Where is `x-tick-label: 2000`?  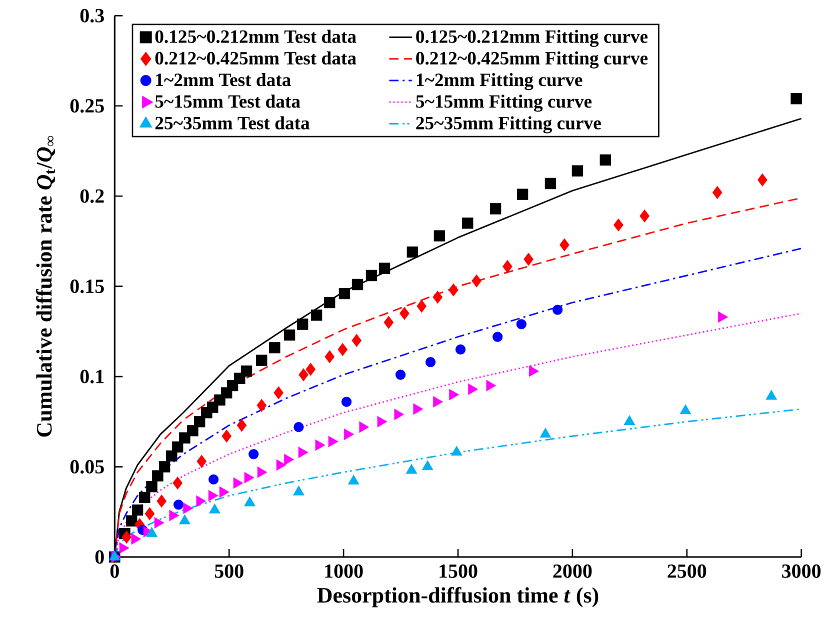 x-tick-label: 2000 is located at coordinates (572, 571).